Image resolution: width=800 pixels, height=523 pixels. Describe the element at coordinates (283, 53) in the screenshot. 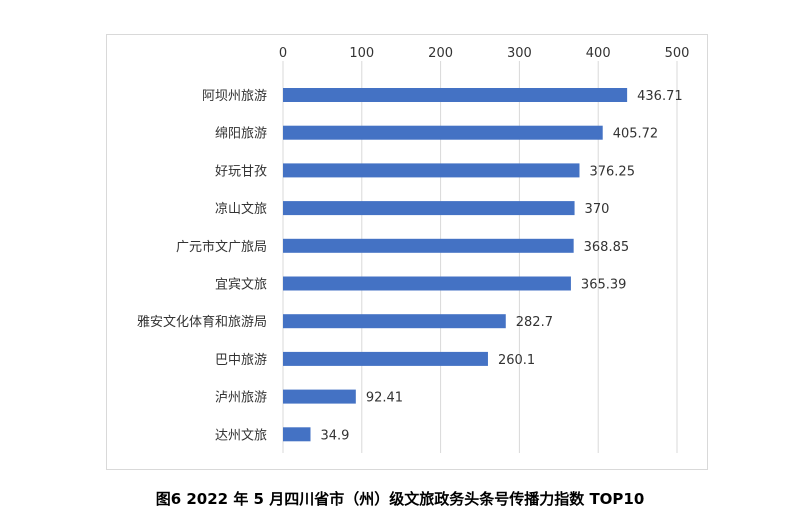

I see `x-tick-label: 0` at that location.